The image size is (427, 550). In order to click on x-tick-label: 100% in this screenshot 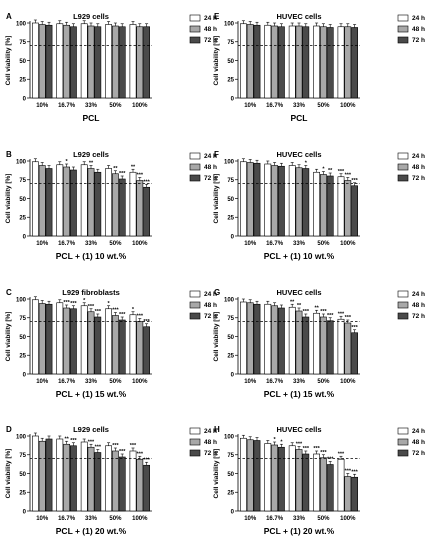, I will do `click(348, 244)`.